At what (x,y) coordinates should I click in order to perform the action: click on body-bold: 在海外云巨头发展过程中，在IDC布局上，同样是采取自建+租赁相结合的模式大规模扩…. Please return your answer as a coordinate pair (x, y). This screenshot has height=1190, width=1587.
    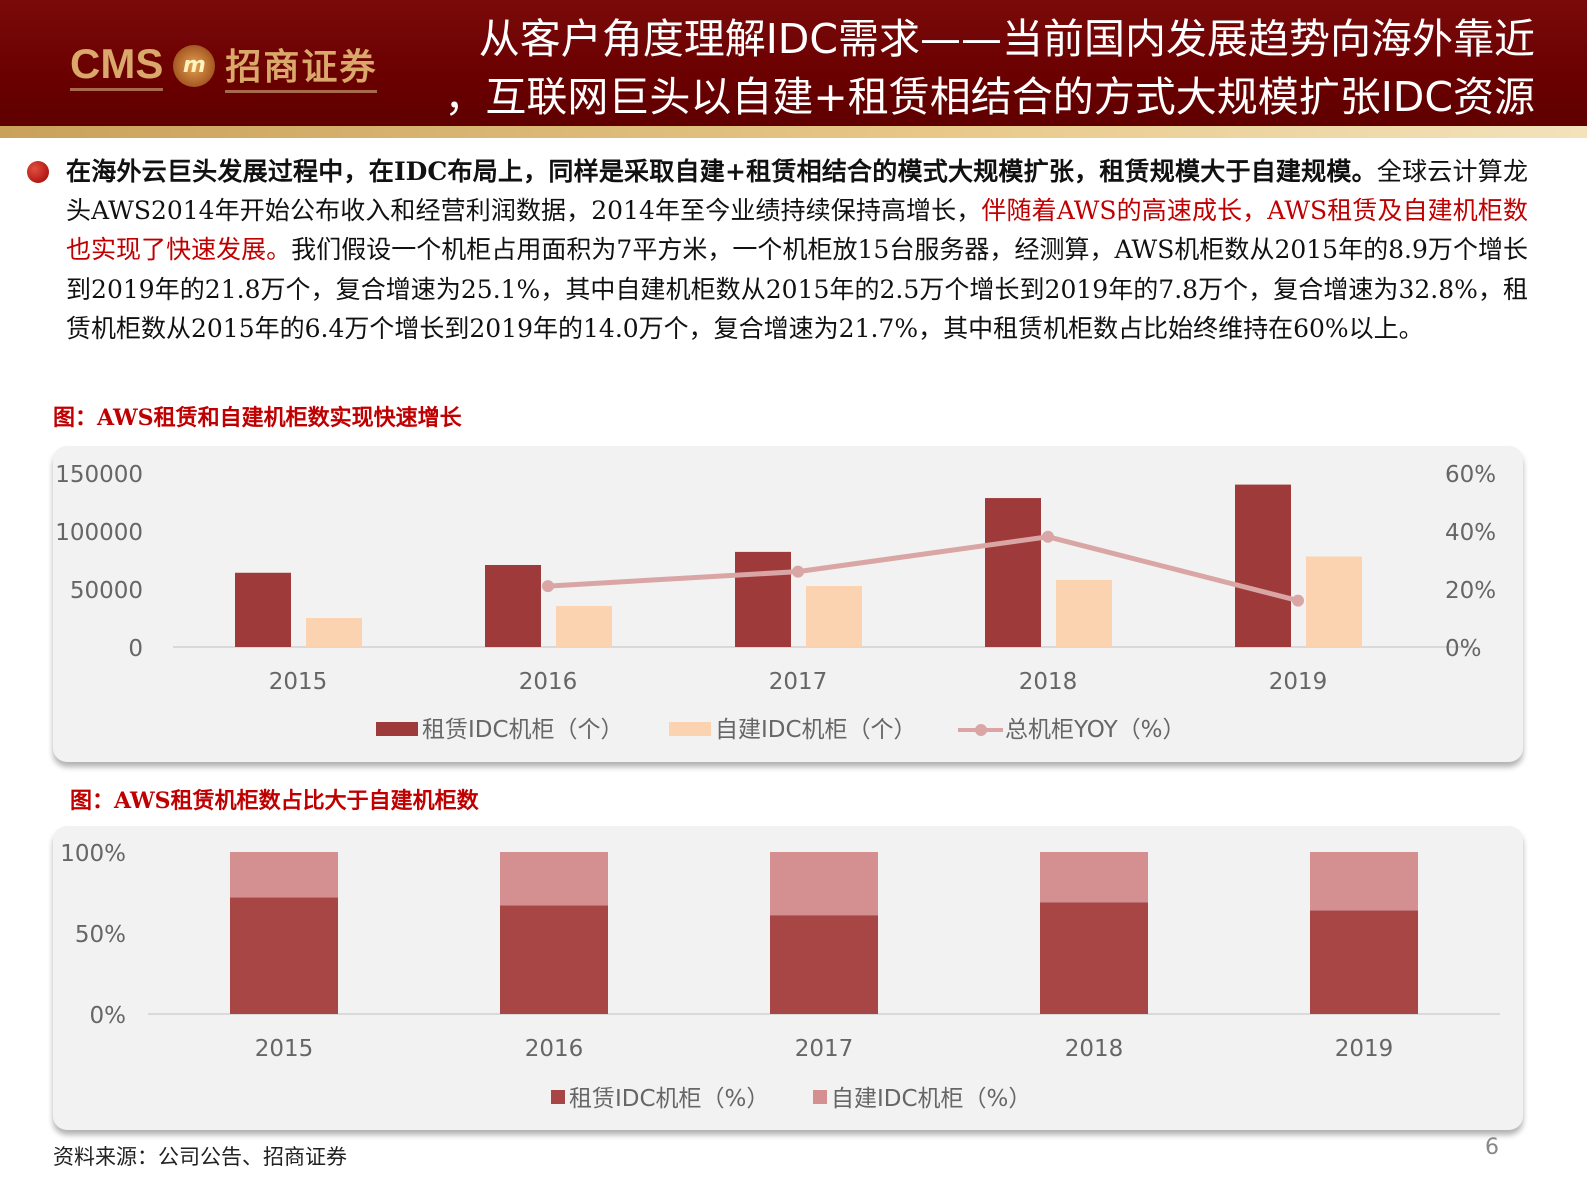
    Looking at the image, I should click on (721, 171).